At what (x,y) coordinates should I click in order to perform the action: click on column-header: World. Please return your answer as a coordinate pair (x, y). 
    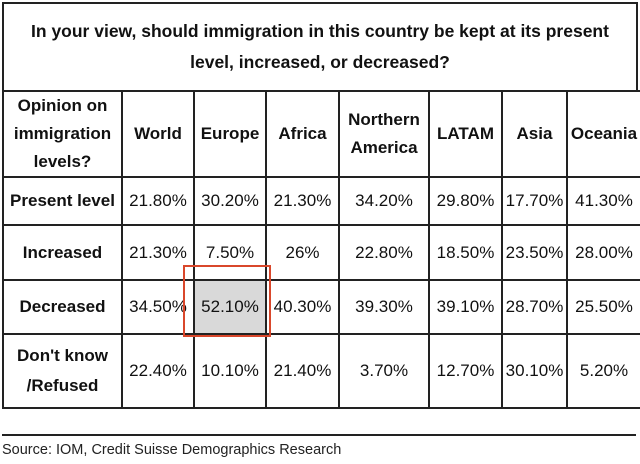
    Looking at the image, I should click on (158, 134).